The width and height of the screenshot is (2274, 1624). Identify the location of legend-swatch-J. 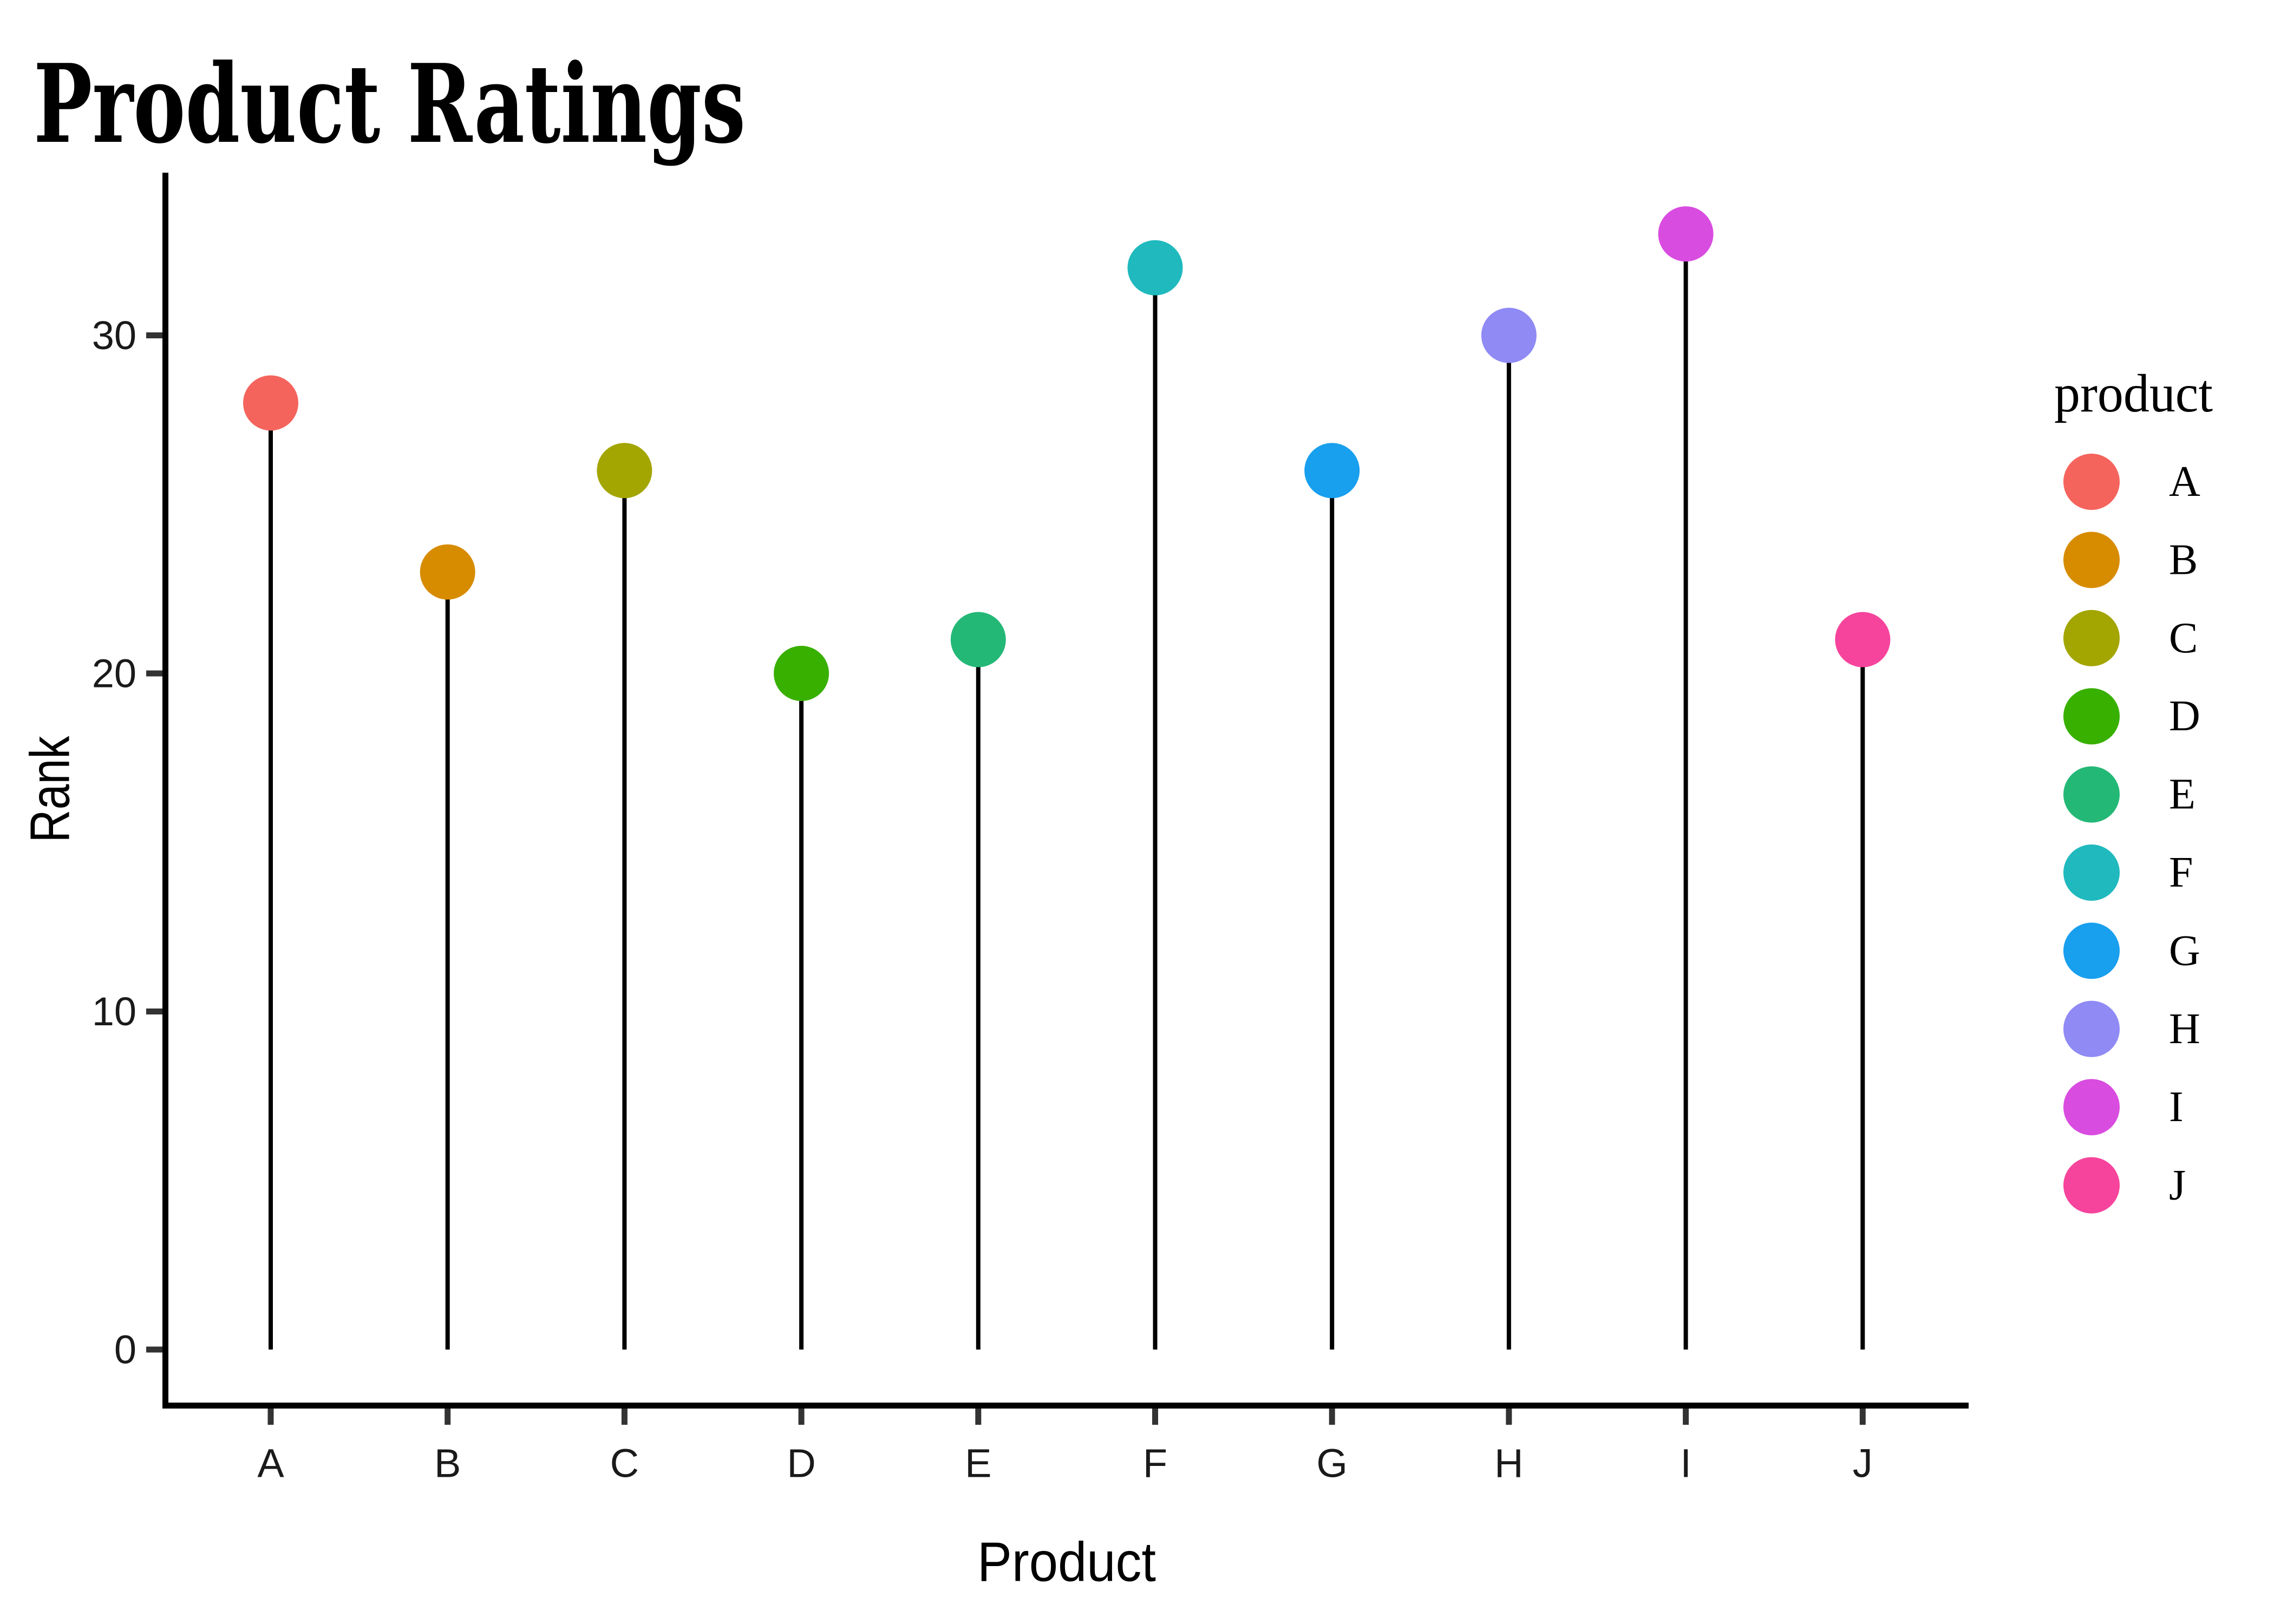
(2092, 1185).